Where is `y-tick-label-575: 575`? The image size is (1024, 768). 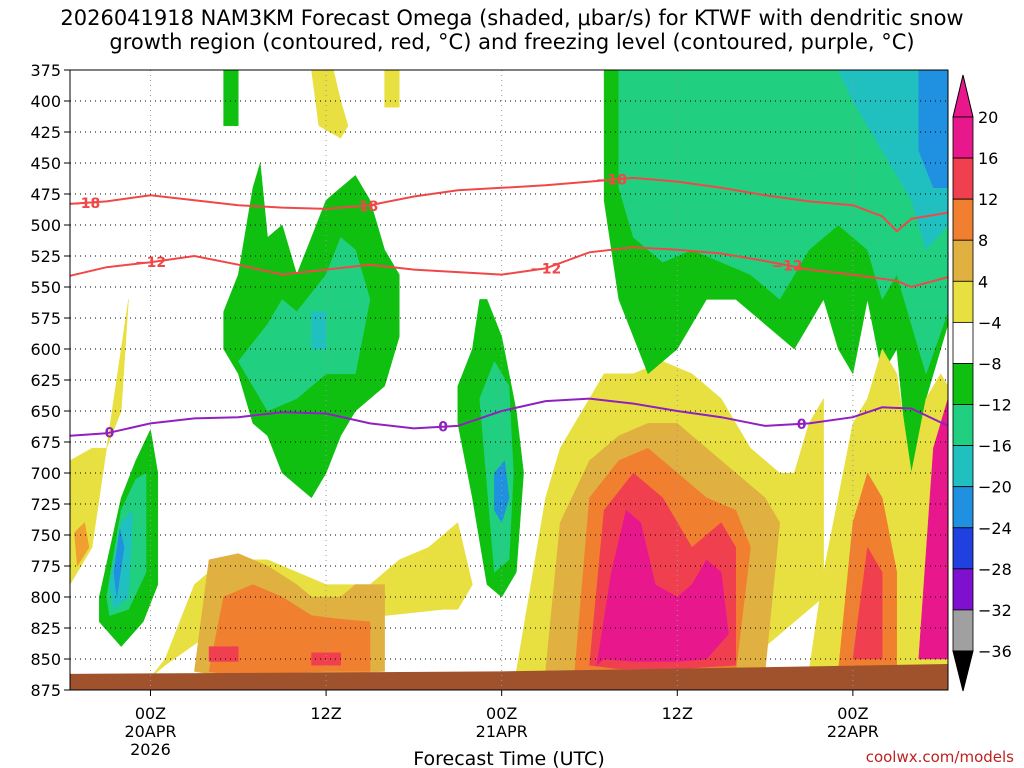
y-tick-label-575: 575 is located at coordinates (45, 318).